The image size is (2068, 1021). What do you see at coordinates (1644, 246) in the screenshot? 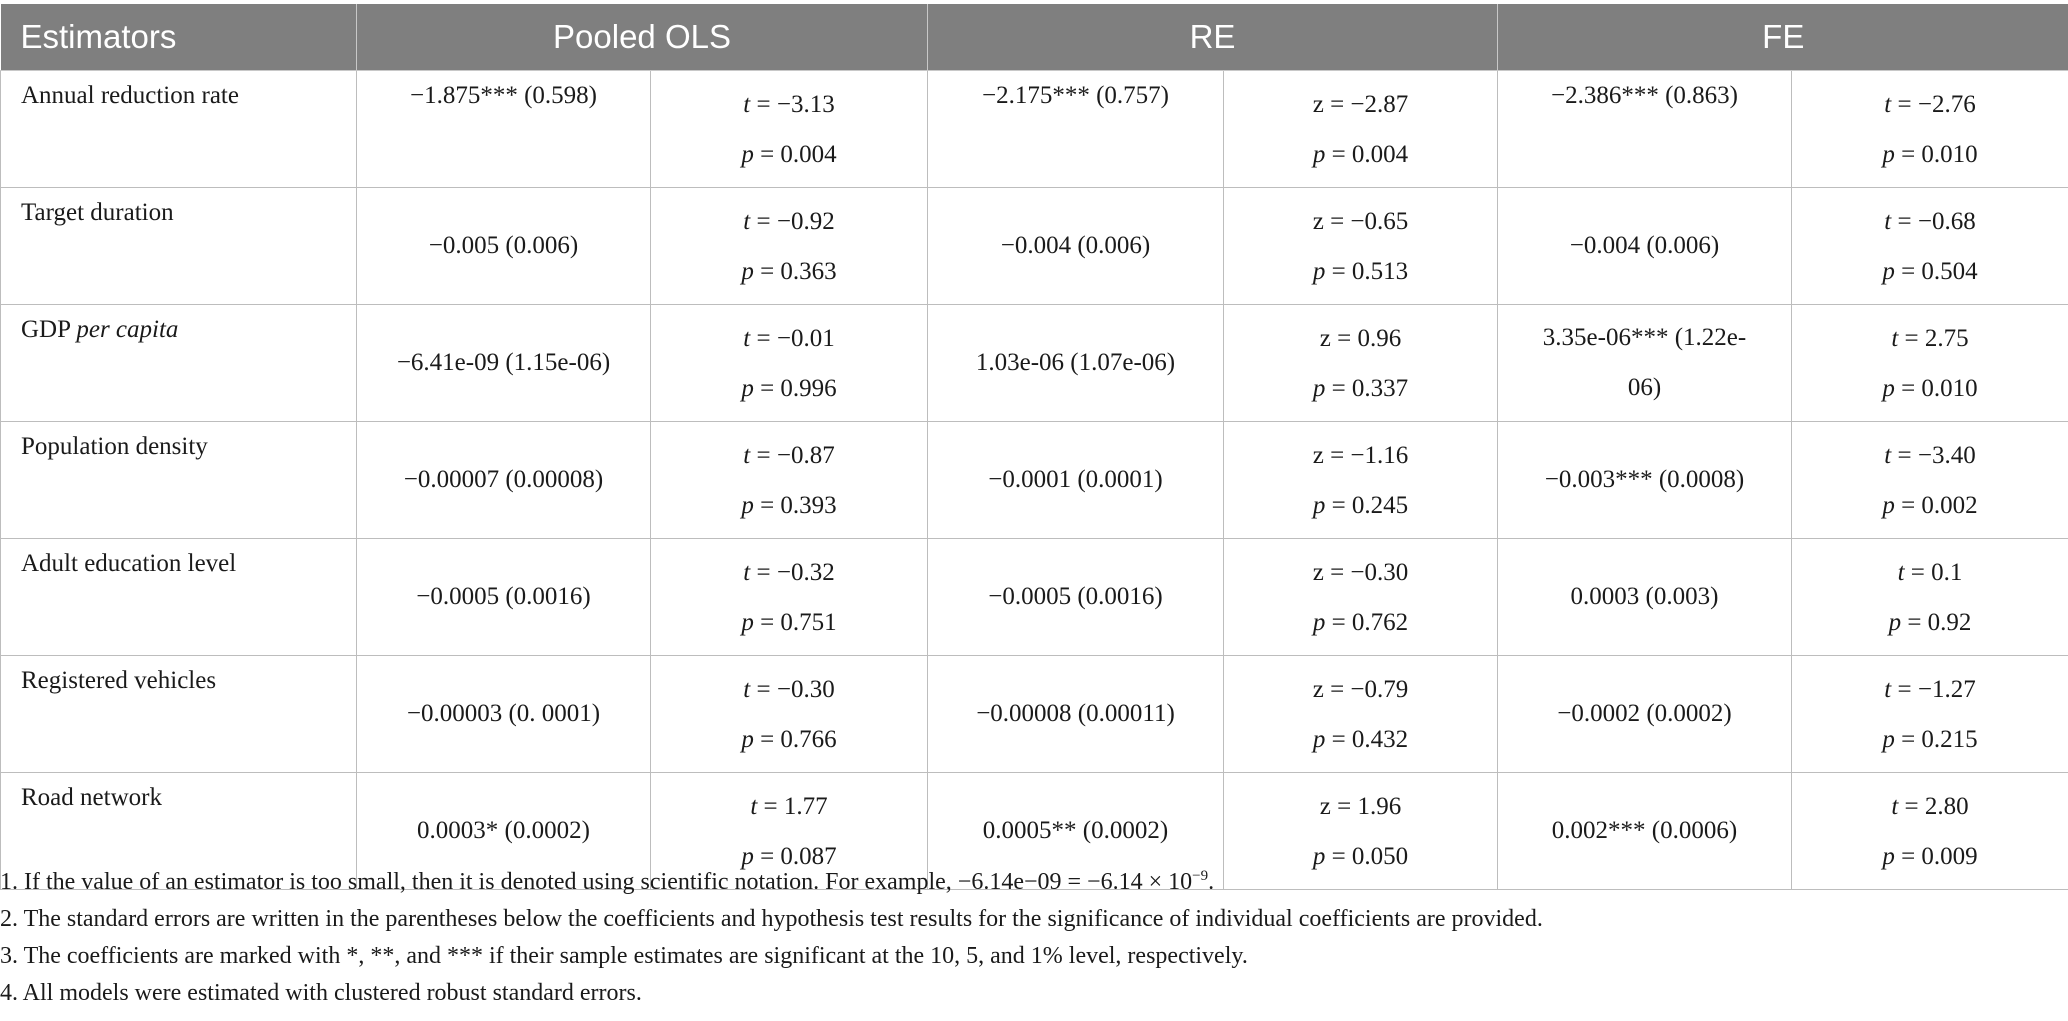
I see `fe-coefficient: −0.004 (0.006)` at bounding box center [1644, 246].